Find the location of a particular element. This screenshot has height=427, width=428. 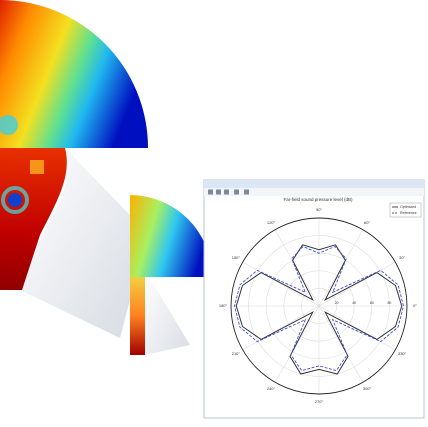

legend-label: Reference is located at coordinates (408, 213).